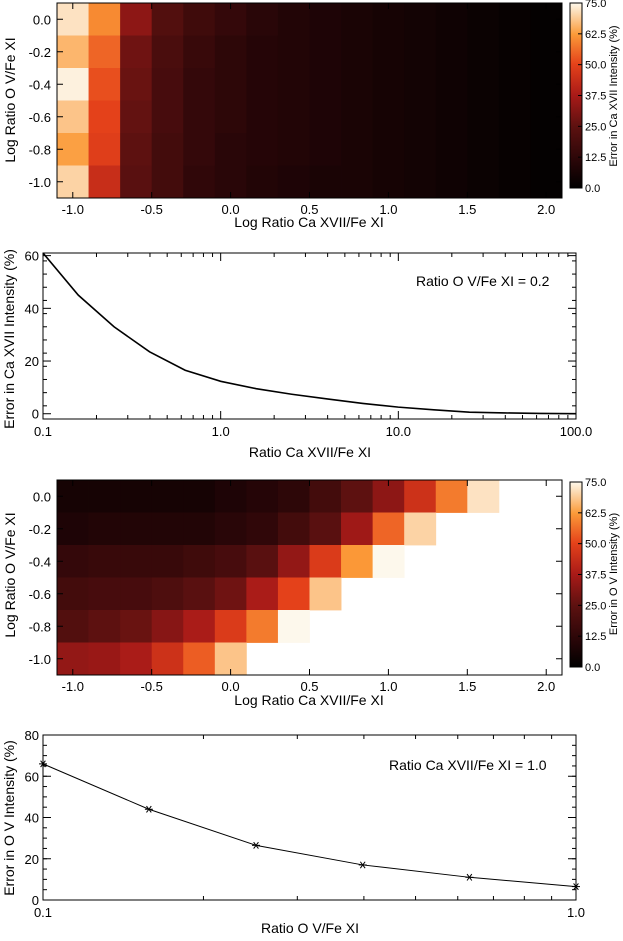 The width and height of the screenshot is (623, 941). Describe the element at coordinates (308, 222) in the screenshot. I see `panel-1-xlabel: Log Ratio Ca XVII/Fe XI` at that location.